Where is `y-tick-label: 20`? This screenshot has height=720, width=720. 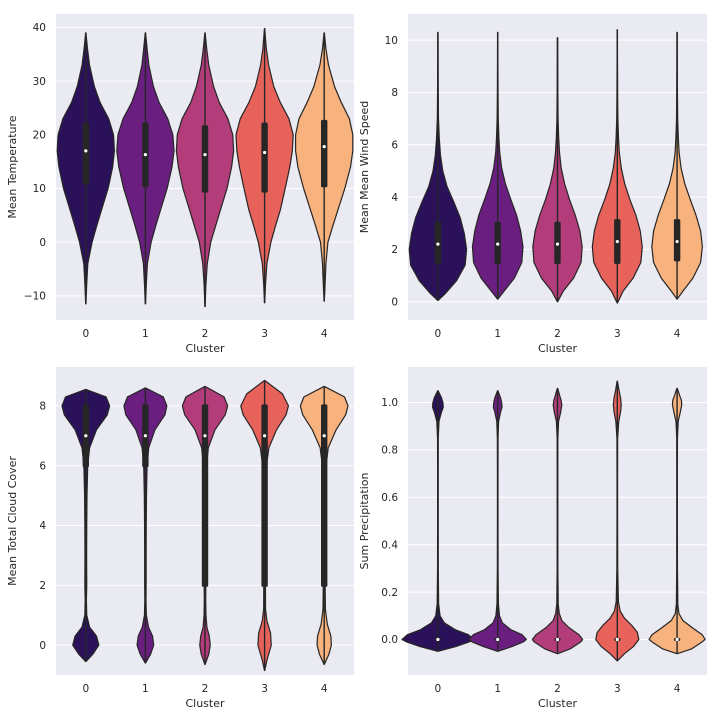 y-tick-label: 20 is located at coordinates (39, 135).